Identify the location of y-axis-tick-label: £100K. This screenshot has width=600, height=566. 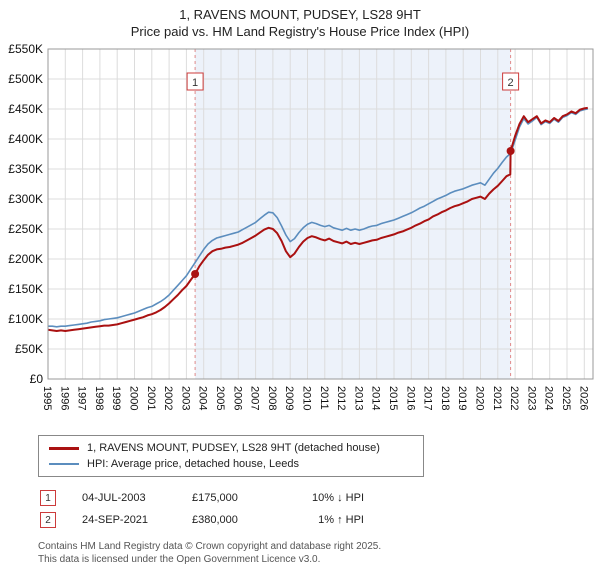
(25, 319).